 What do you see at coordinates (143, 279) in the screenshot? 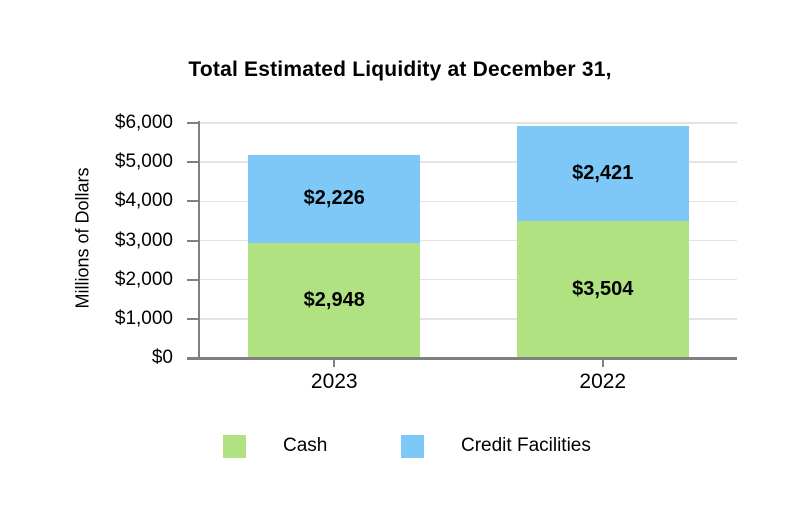
I see `y-tick-label: $2,000` at bounding box center [143, 279].